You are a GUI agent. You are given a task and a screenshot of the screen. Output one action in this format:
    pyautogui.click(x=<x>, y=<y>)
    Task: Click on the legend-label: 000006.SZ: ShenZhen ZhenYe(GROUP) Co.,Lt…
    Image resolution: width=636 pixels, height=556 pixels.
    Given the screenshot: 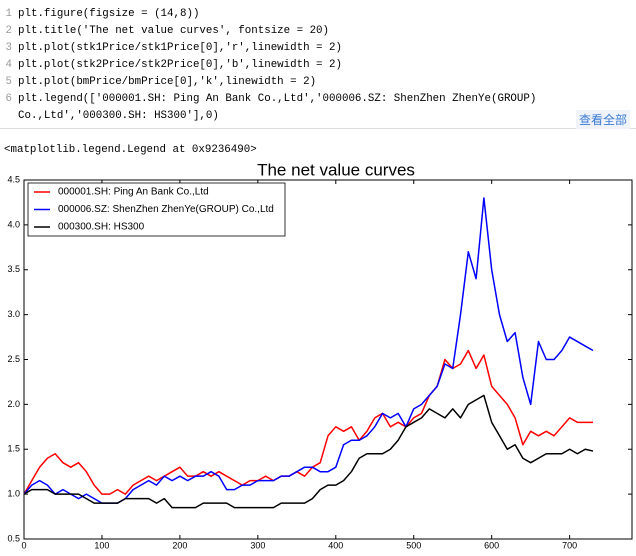 What is the action you would take?
    pyautogui.click(x=166, y=209)
    